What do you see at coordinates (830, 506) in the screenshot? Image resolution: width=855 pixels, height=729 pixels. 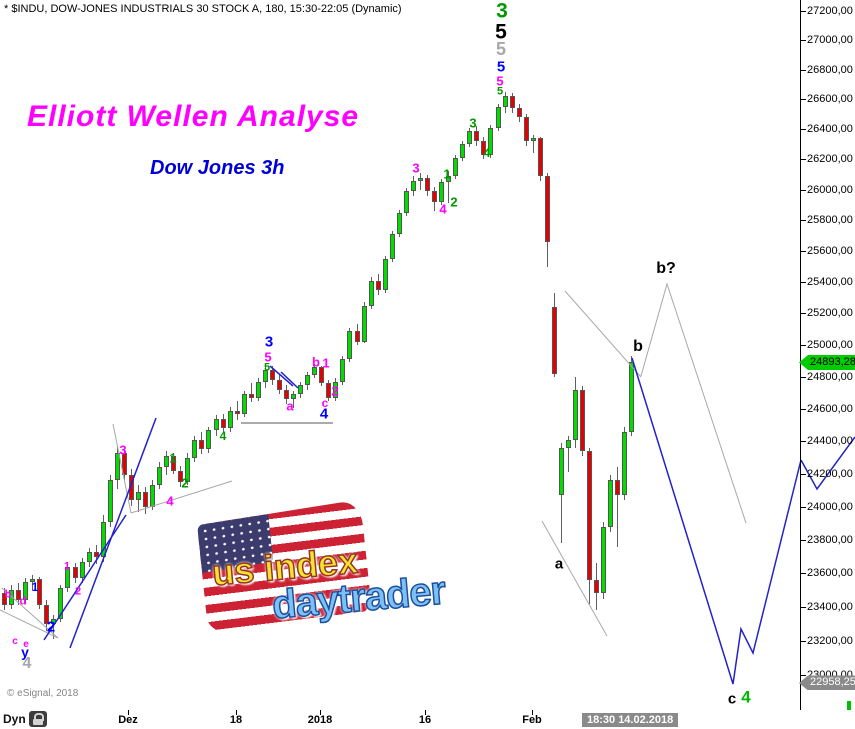 I see `price-axis-label: 24000,00` at bounding box center [830, 506].